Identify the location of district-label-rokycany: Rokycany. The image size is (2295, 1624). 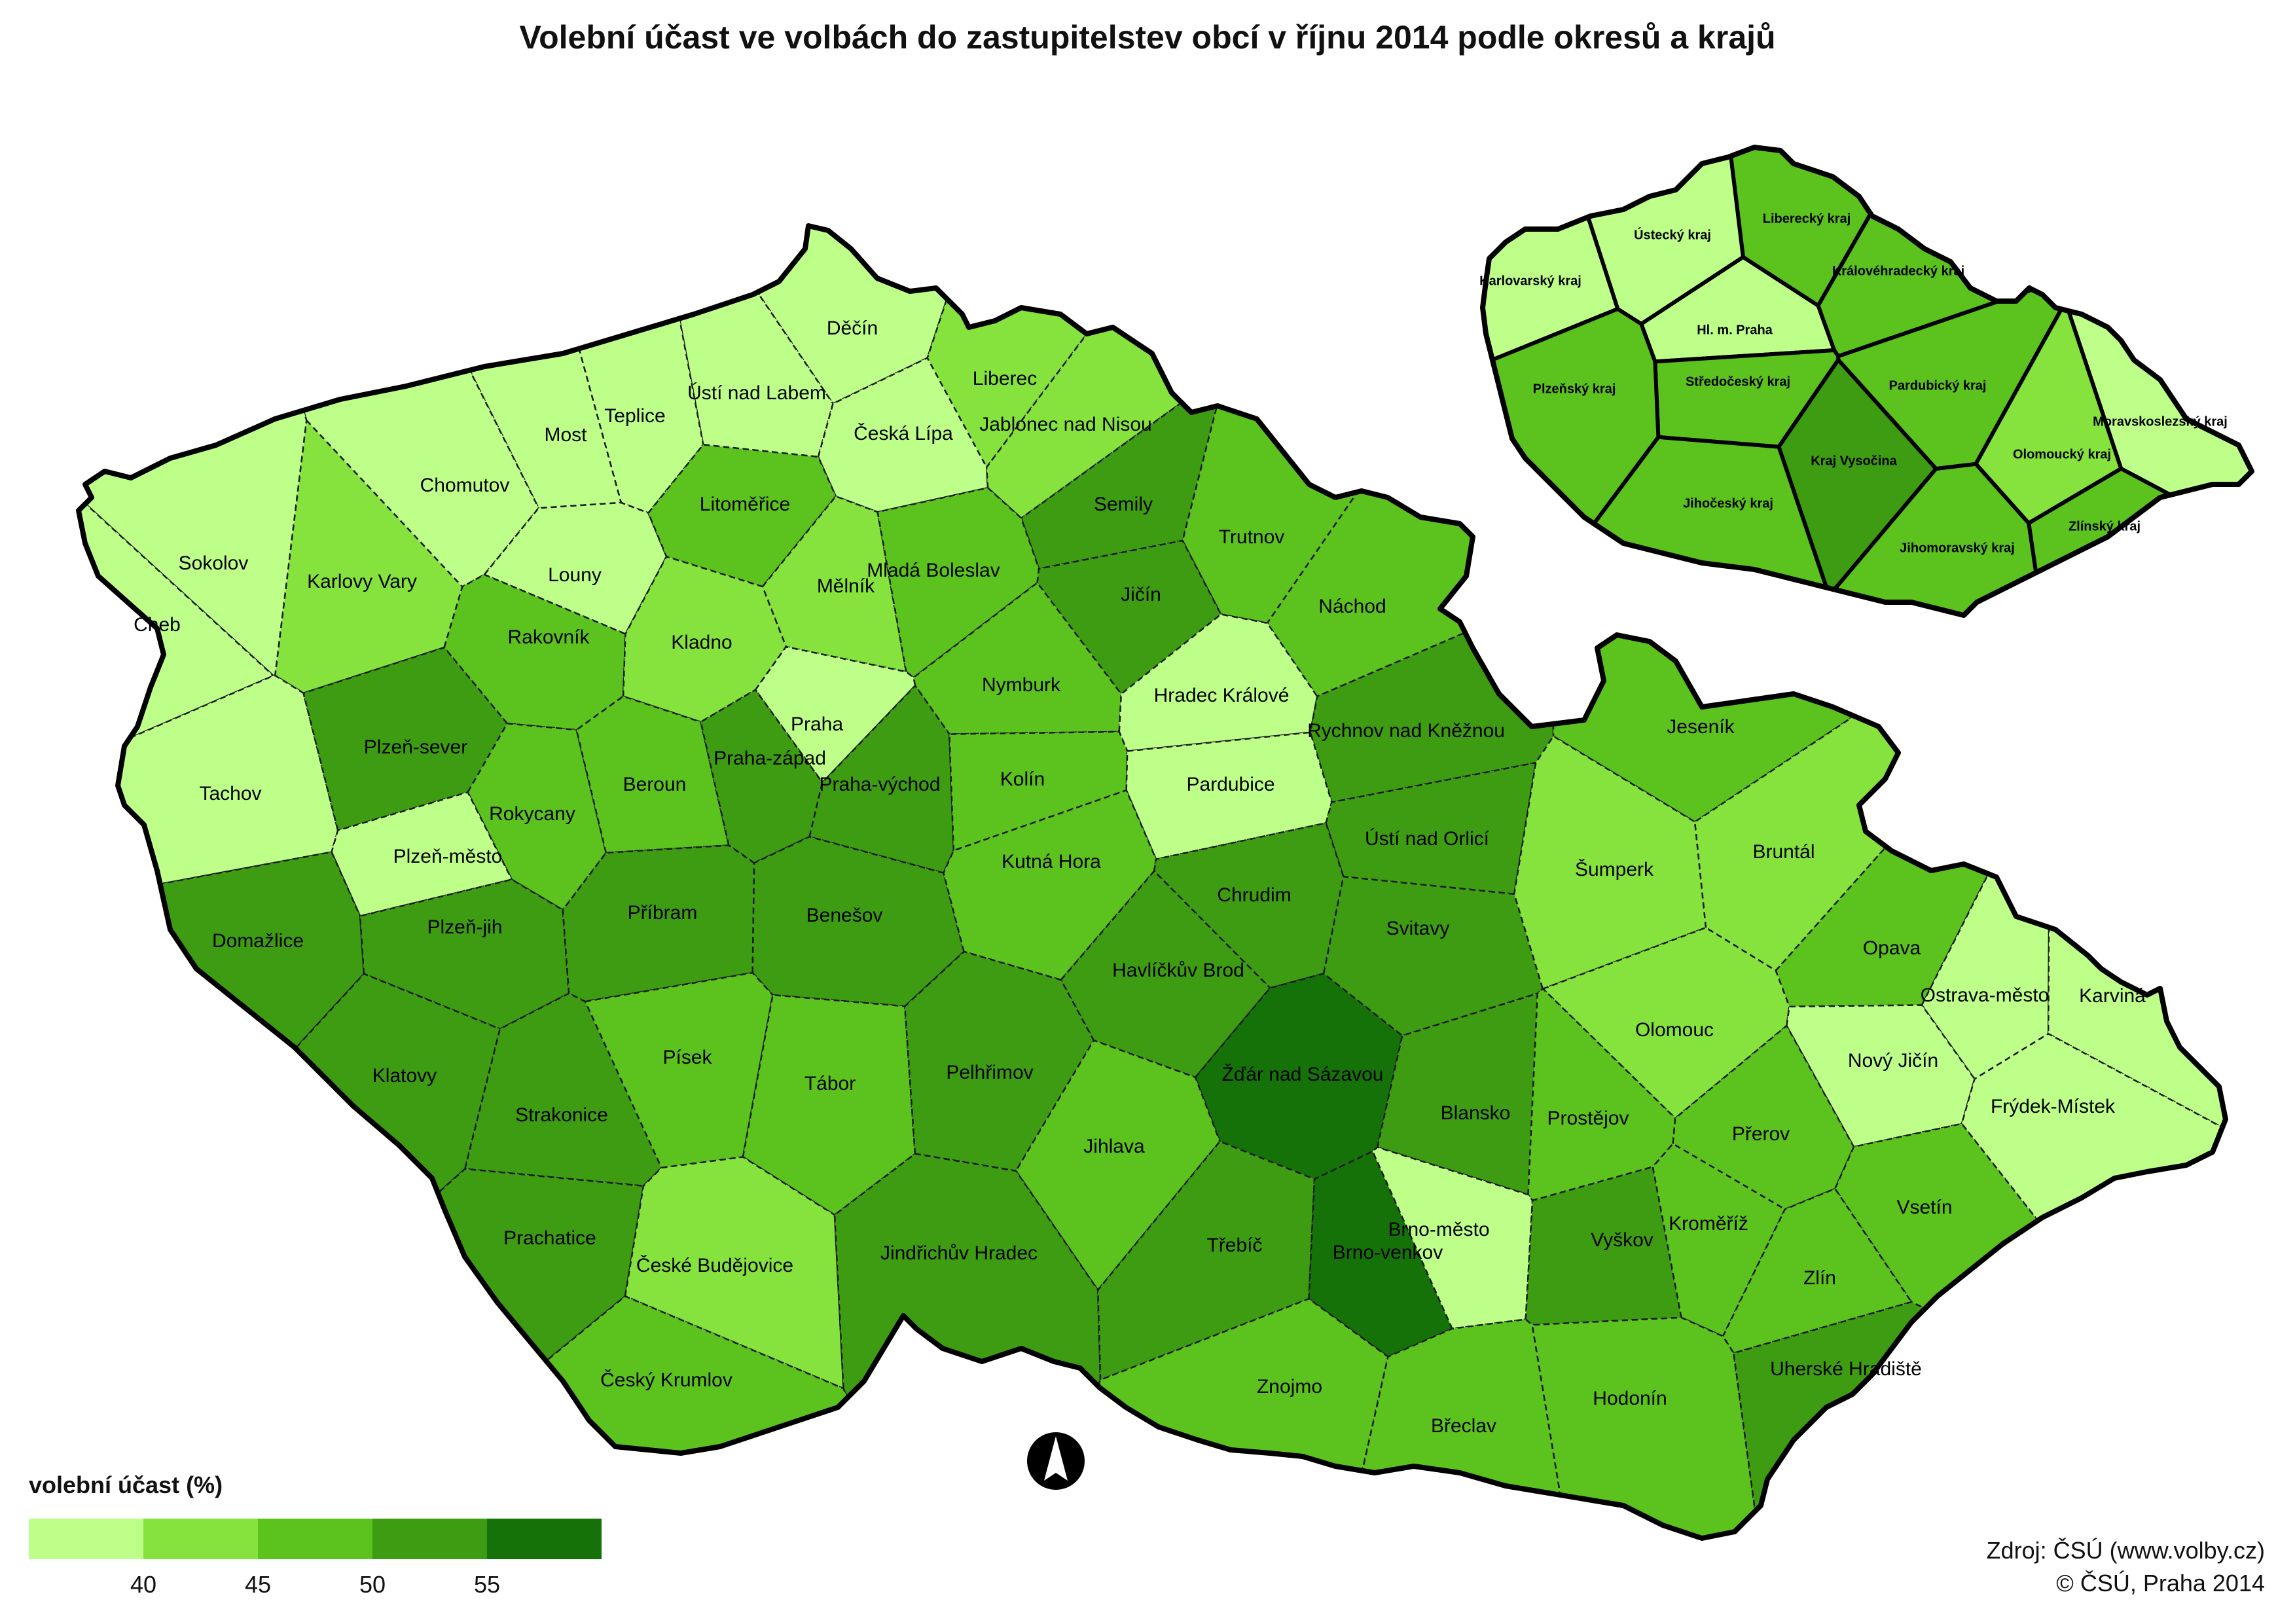
(532, 814).